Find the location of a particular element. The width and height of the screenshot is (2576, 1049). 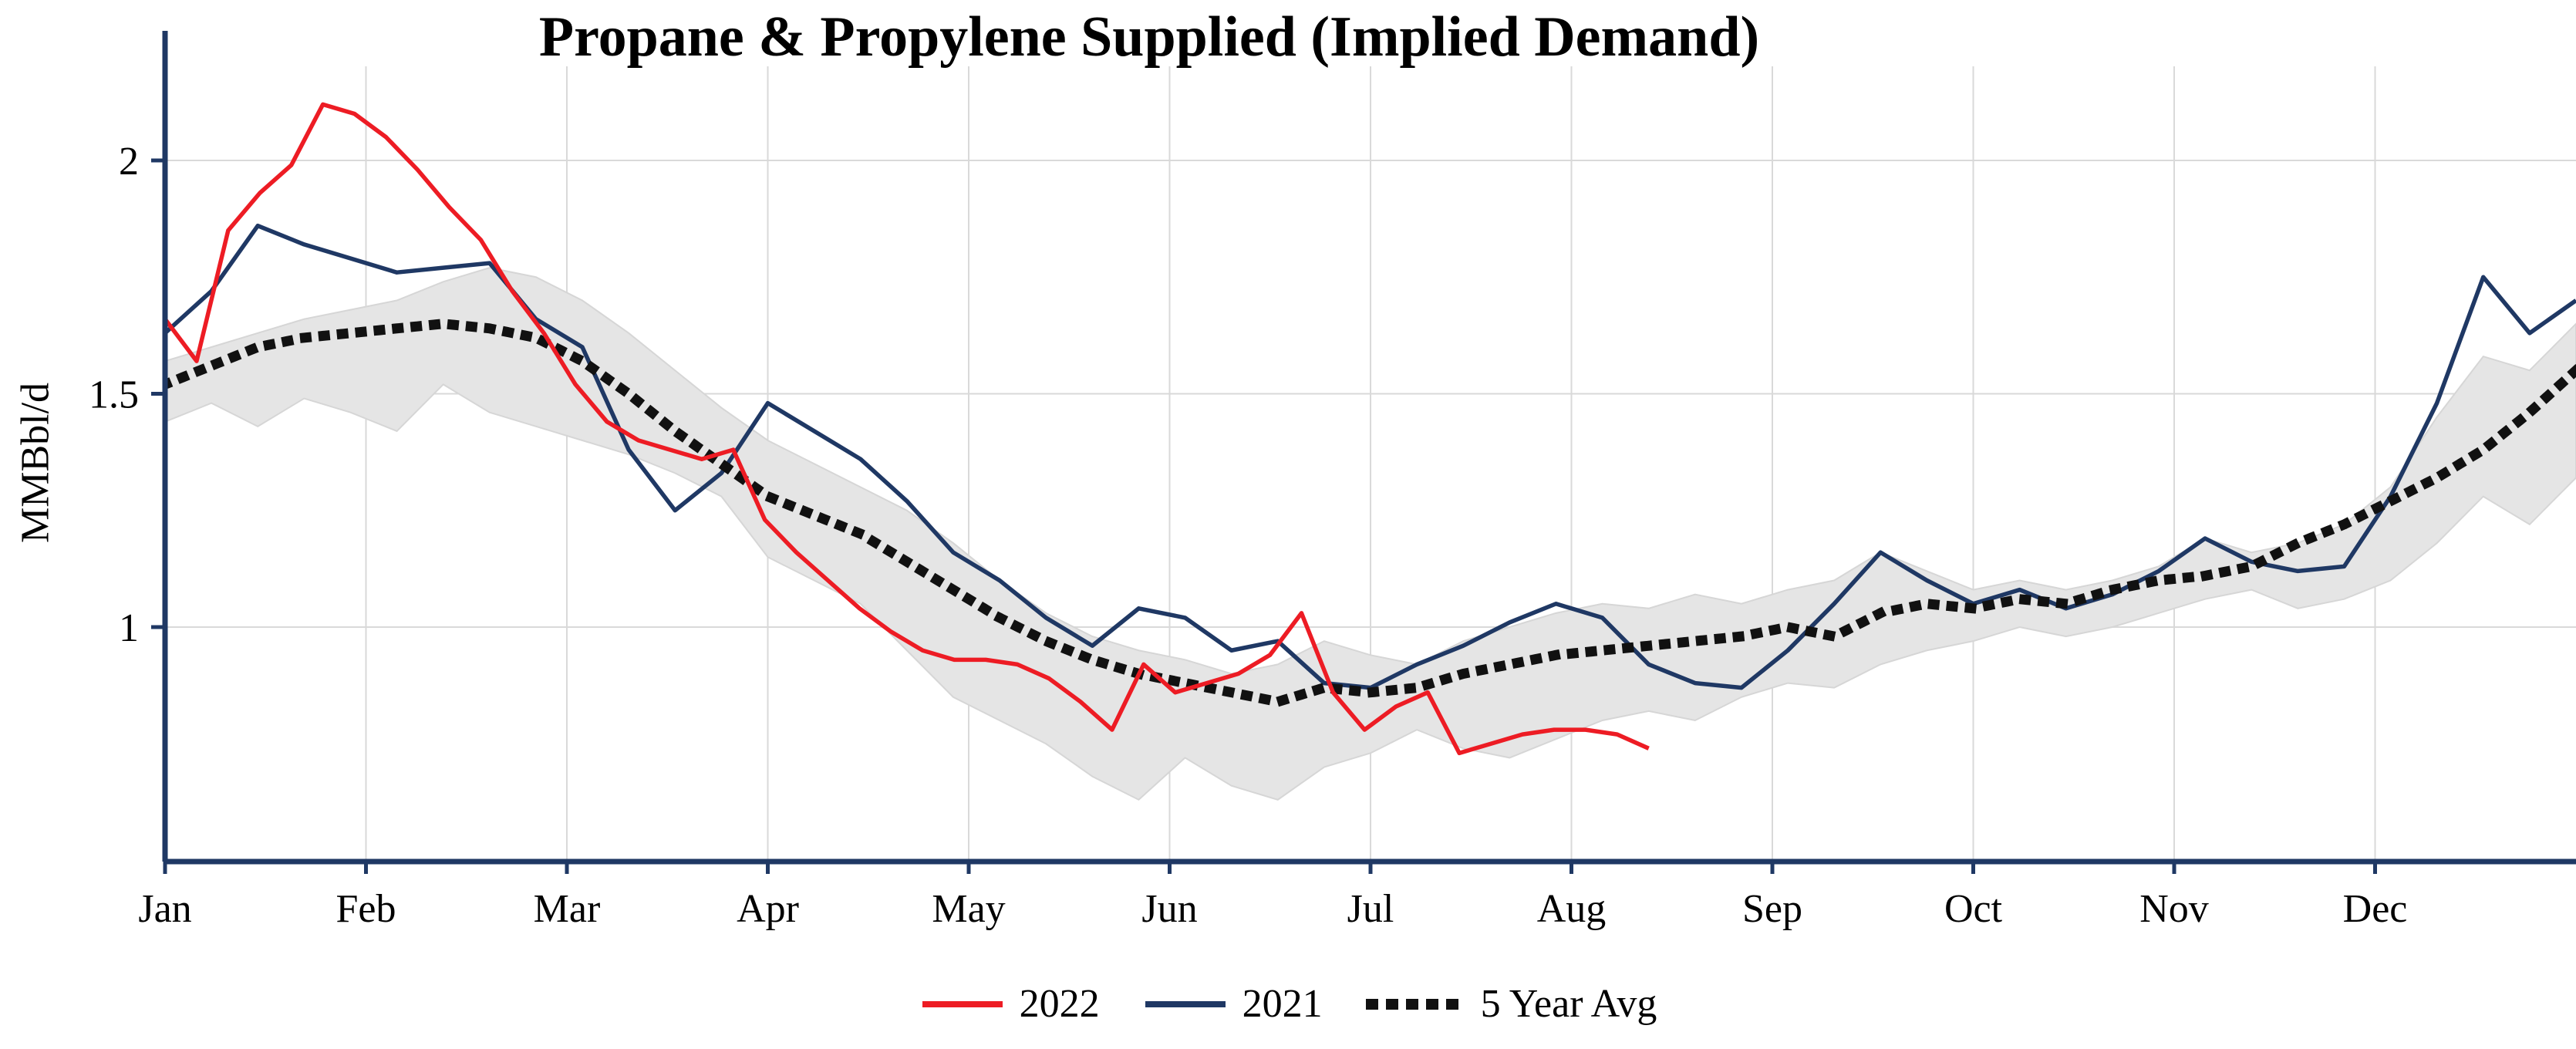

legend-label-2021: 2021 is located at coordinates (1282, 1004).